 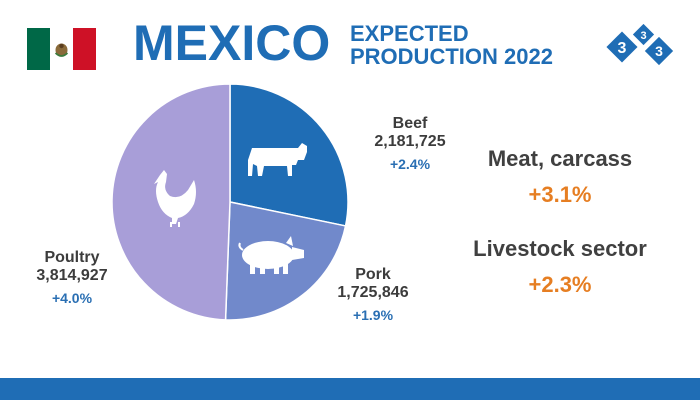 What do you see at coordinates (410, 123) in the screenshot?
I see `slice-label-name: Beef` at bounding box center [410, 123].